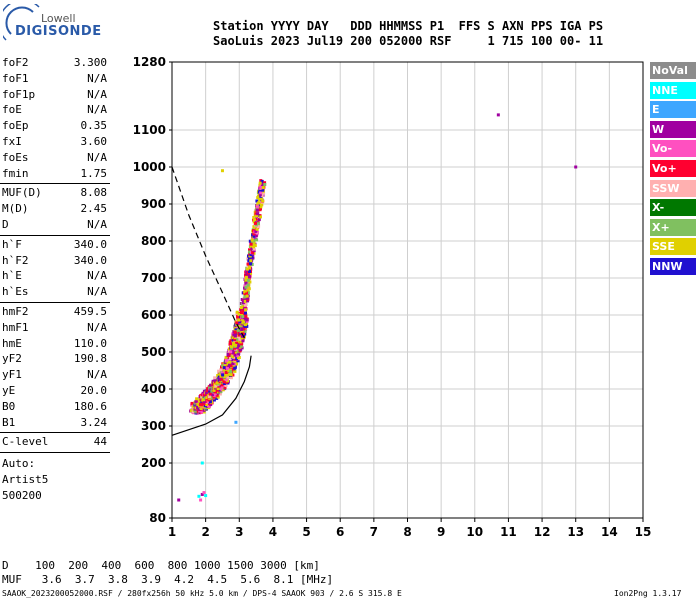 This screenshot has height=600, width=700. I want to click on param-row-yf1: yF1 N/A, so click(55, 375).